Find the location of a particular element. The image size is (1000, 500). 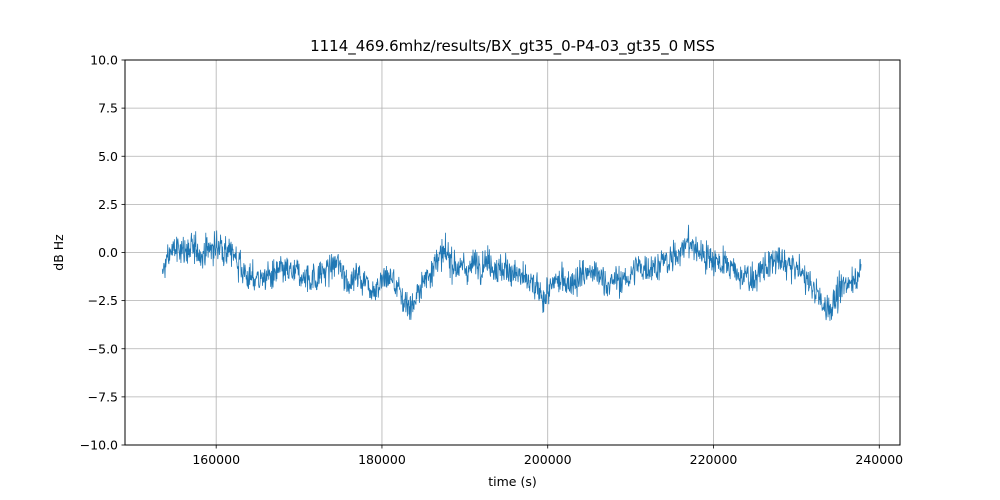

y-tick-label: −2.5 is located at coordinates (103, 300).